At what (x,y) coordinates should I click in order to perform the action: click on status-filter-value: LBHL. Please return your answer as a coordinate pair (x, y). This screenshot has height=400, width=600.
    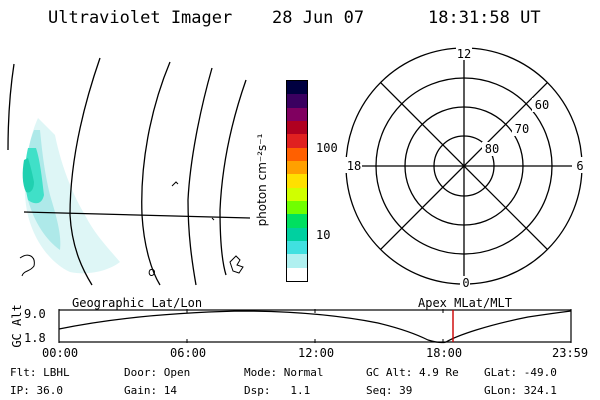
    Looking at the image, I should click on (56, 372).